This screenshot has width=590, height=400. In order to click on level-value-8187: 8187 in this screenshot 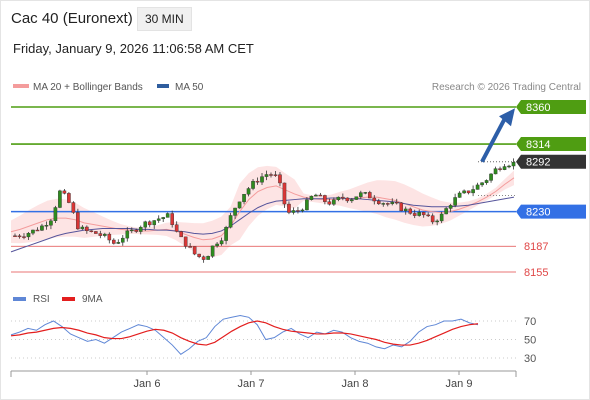, I will do `click(536, 247)`.